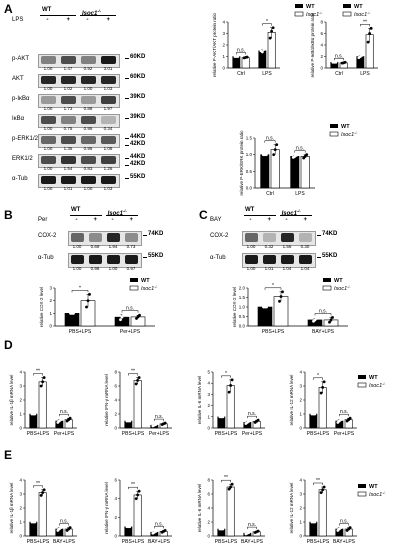  What do you see at coordinates (249, 138) in the screenshot?
I see `y-tick-label: 1.5` at bounding box center [249, 138].